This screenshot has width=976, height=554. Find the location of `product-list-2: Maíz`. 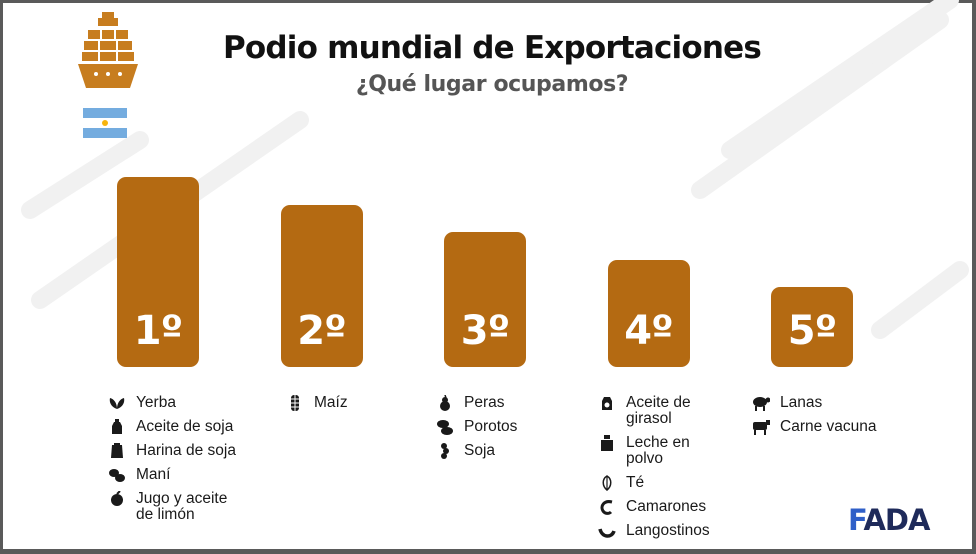

product-list-2: Maíz is located at coordinates (317, 407).